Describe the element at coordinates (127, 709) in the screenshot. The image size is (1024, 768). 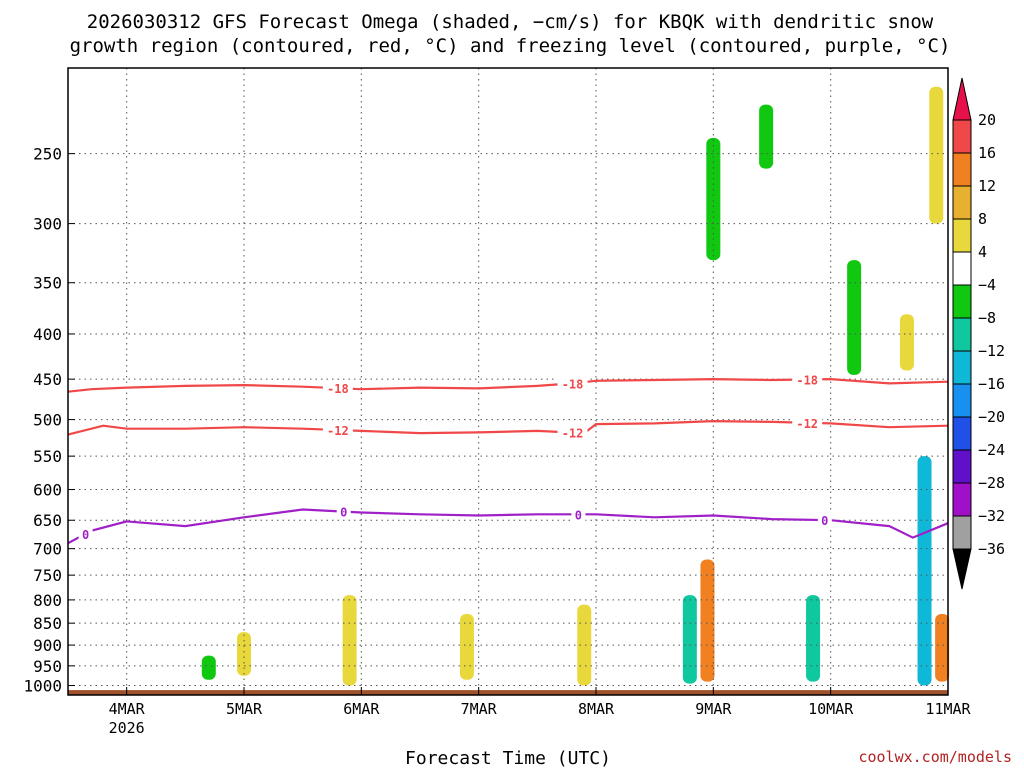
I see `x-tick-label: 4MAR` at that location.